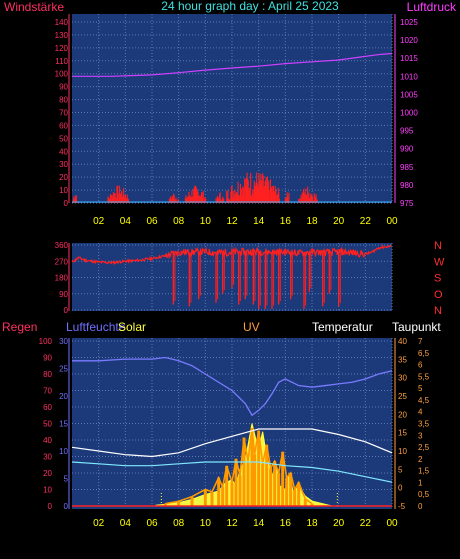  Describe the element at coordinates (63, 451) in the screenshot. I see `tick-humidity: 10` at that location.